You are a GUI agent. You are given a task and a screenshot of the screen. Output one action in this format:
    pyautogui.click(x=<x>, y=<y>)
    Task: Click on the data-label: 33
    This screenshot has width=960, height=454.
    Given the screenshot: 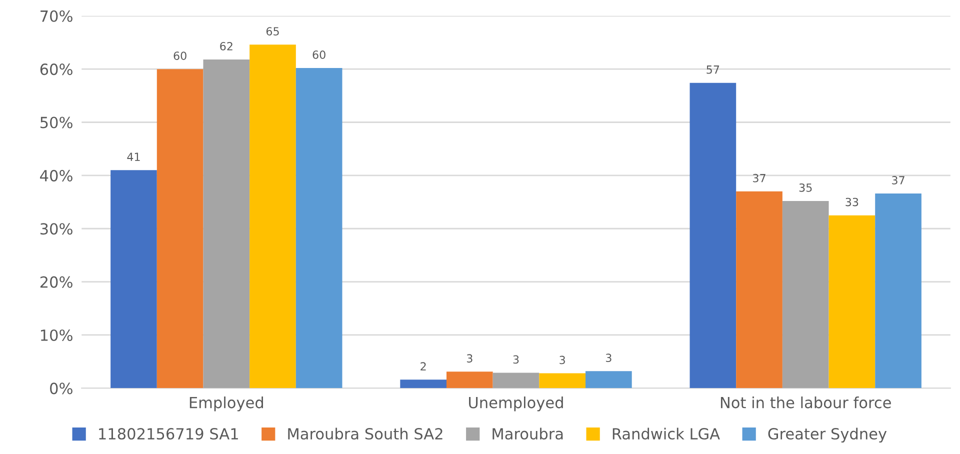 What is the action you would take?
    pyautogui.click(x=852, y=202)
    